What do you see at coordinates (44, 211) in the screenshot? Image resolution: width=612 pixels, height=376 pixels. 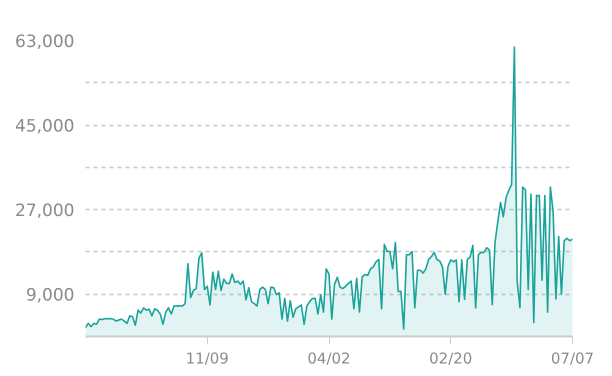 I see `y-tick-label: 27,000` at bounding box center [44, 211].